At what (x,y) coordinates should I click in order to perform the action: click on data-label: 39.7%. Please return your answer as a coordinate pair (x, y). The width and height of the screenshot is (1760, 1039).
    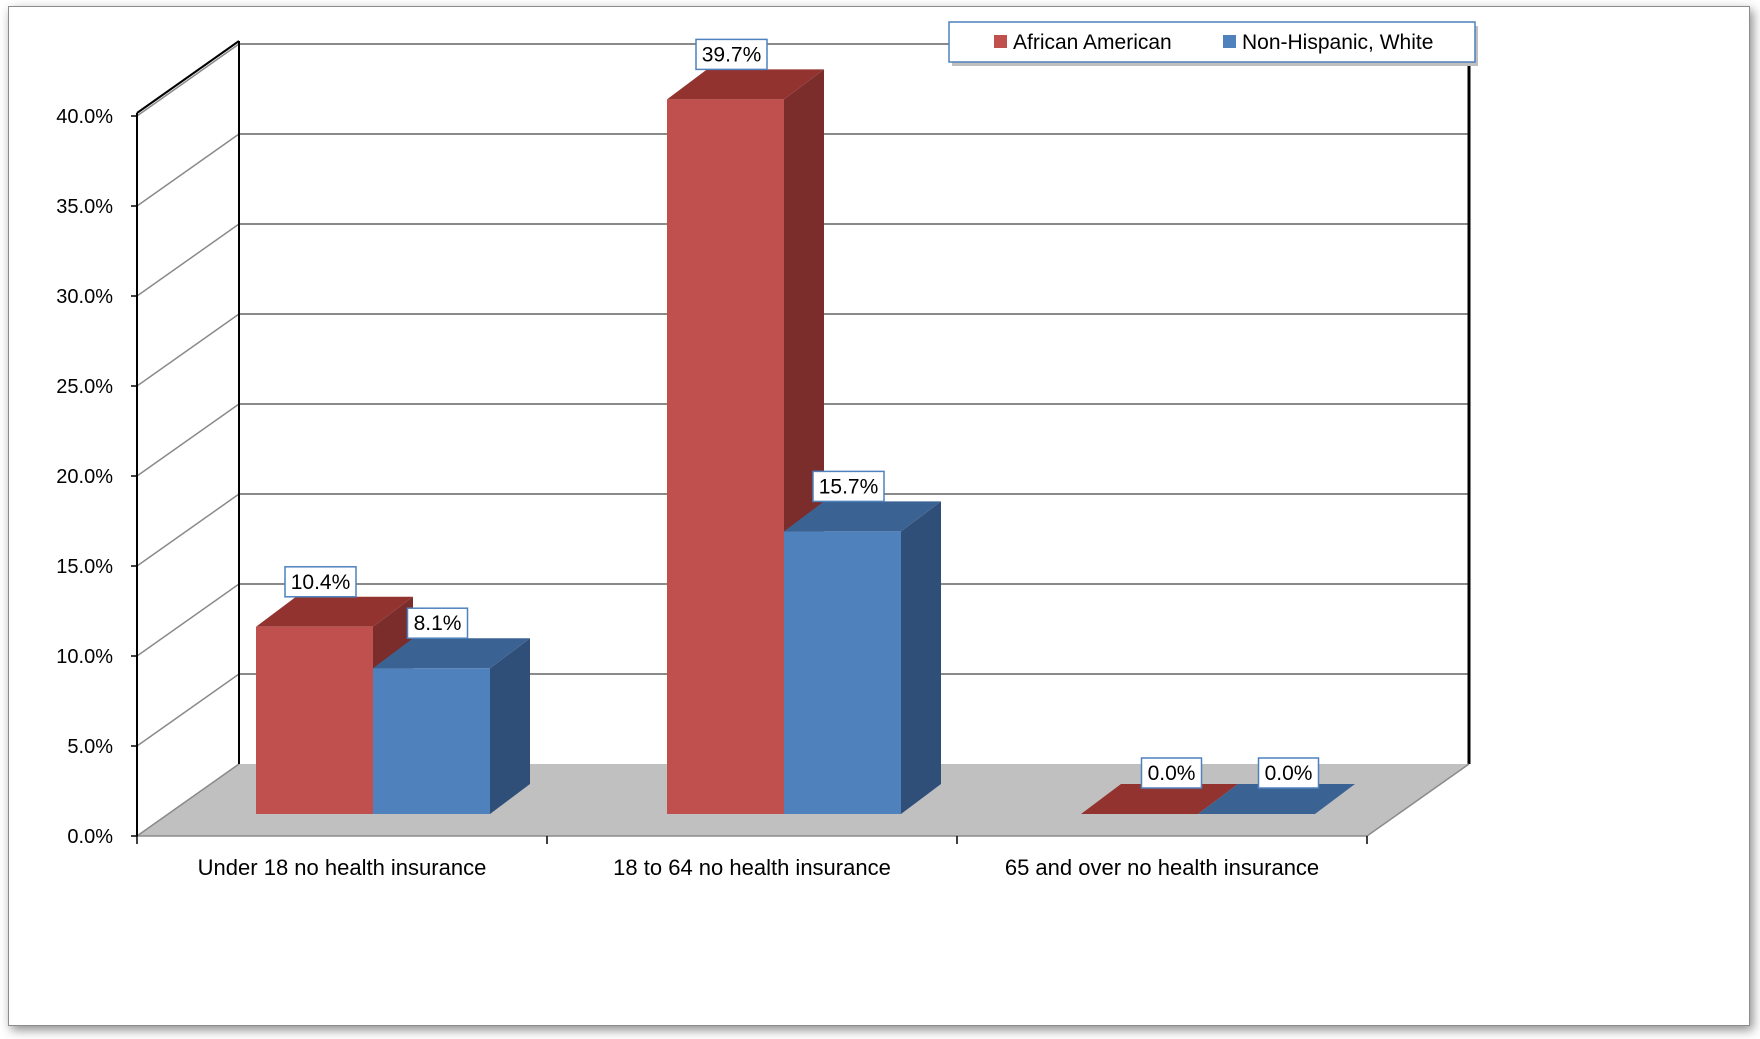
    Looking at the image, I should click on (732, 54).